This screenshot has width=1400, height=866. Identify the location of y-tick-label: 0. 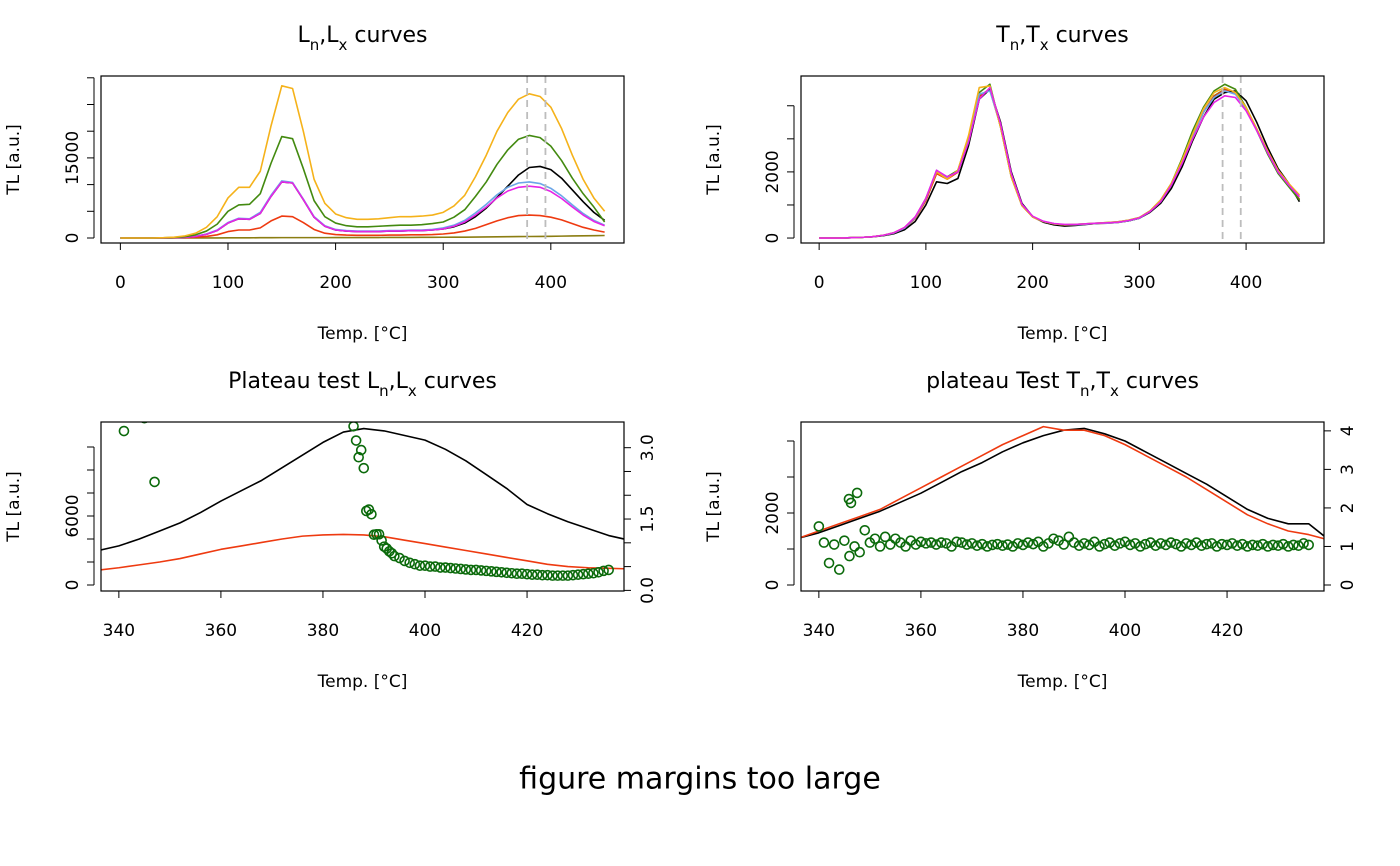
(773, 238).